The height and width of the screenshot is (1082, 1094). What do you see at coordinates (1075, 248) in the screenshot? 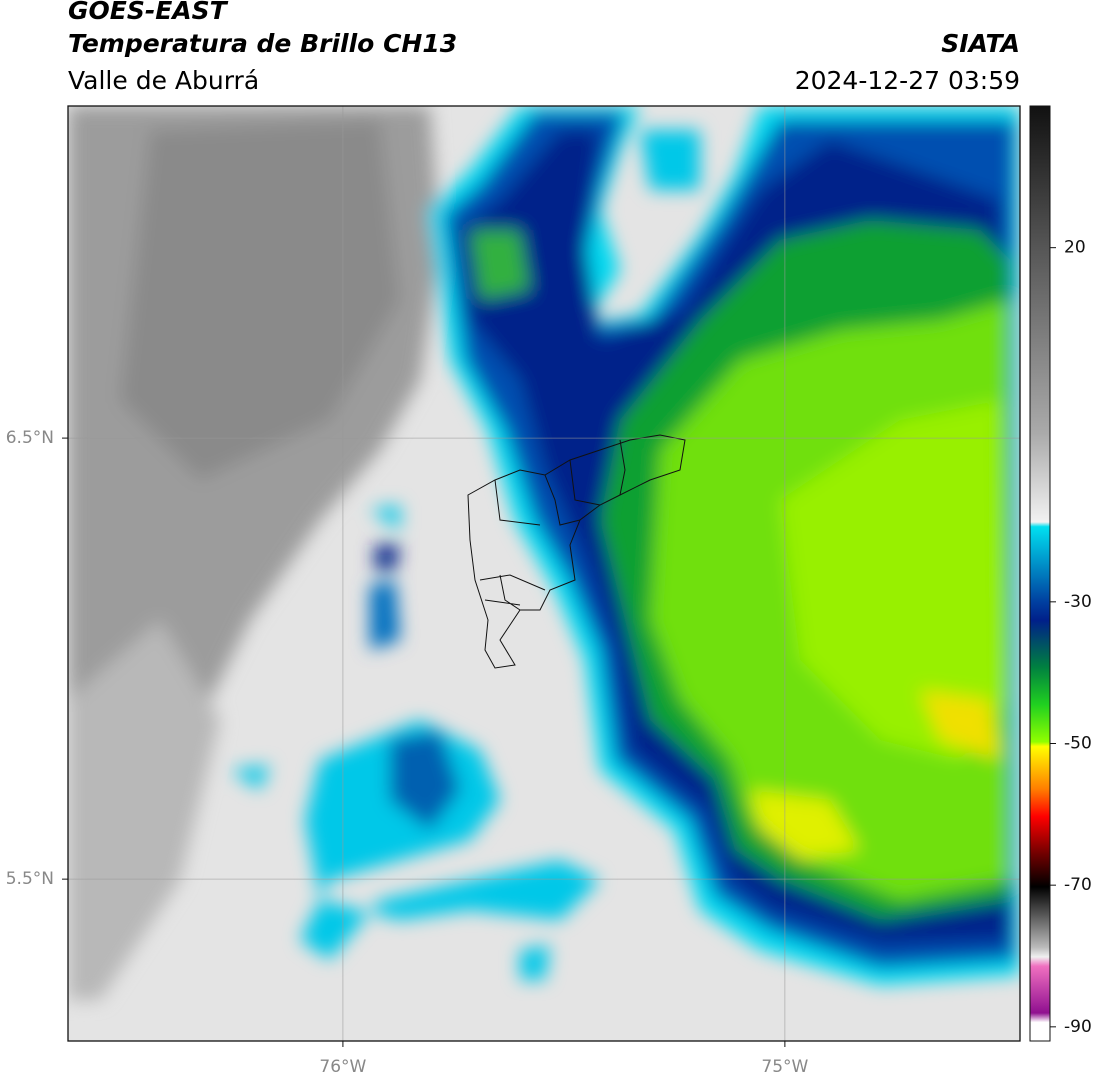
I see `colorbar-tick-label: 20` at bounding box center [1075, 248].